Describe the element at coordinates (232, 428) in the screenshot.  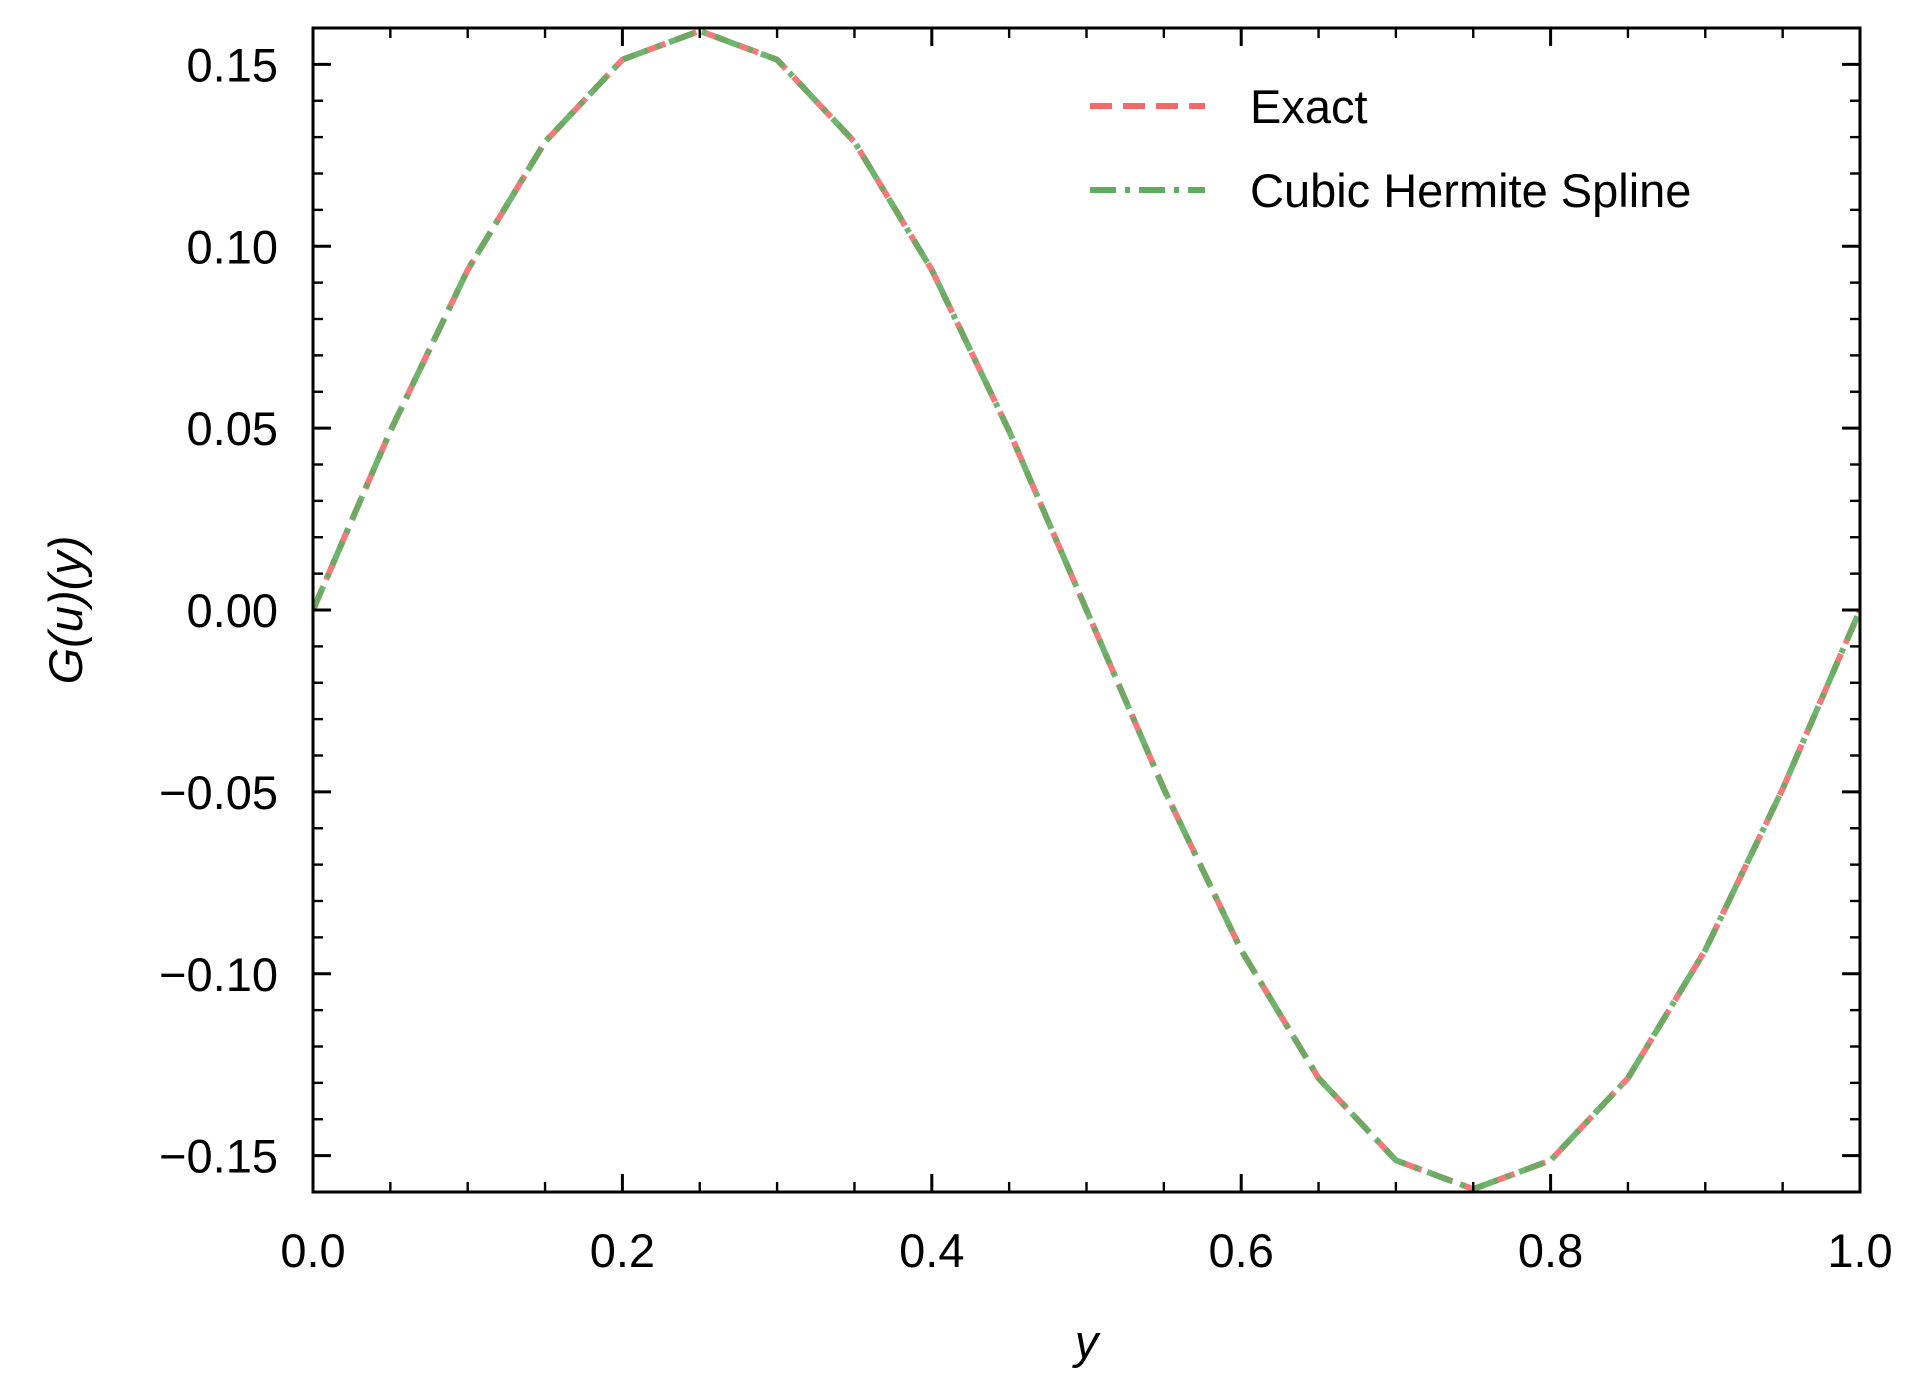
I see `y-tick-label: 0.05` at that location.